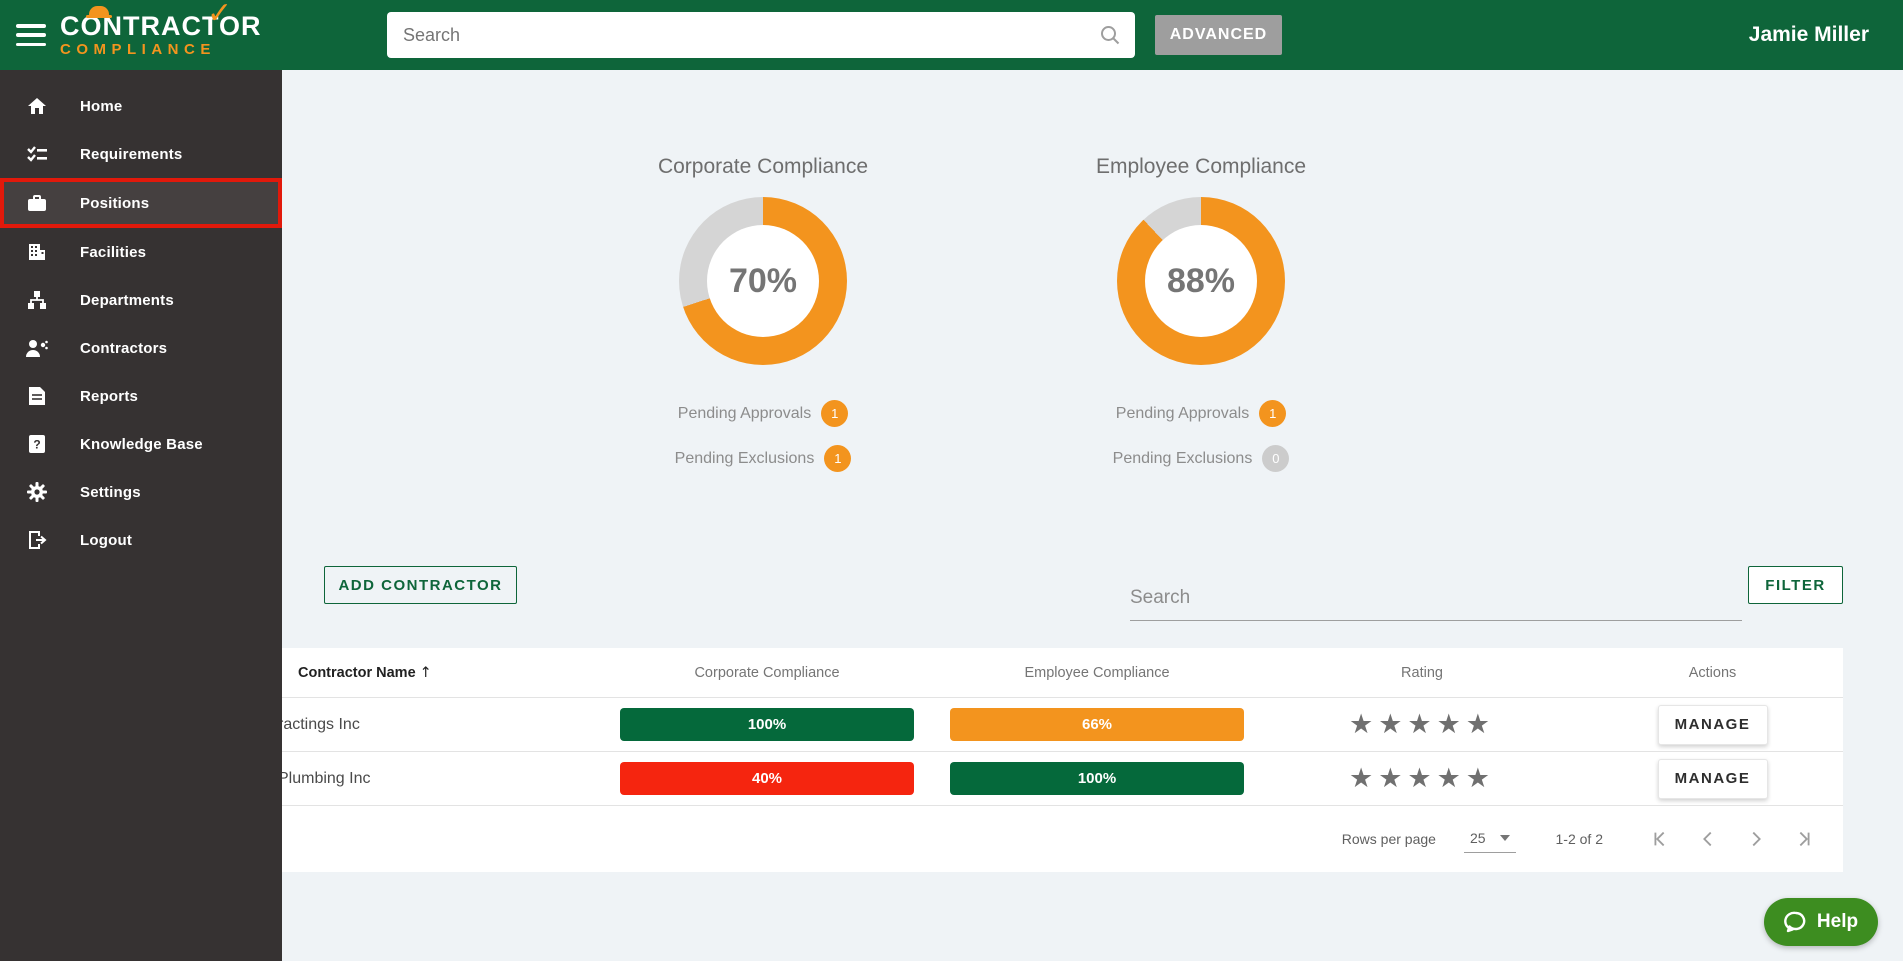 The height and width of the screenshot is (961, 1903). What do you see at coordinates (1422, 672) in the screenshot?
I see `column-rating: Rating` at bounding box center [1422, 672].